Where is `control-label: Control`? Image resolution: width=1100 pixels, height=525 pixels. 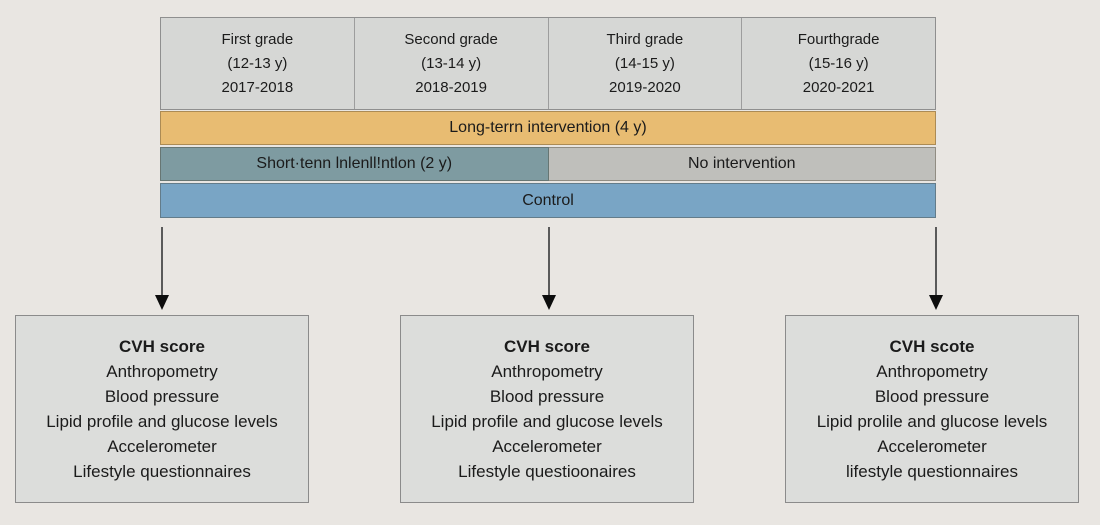 control-label: Control is located at coordinates (548, 200).